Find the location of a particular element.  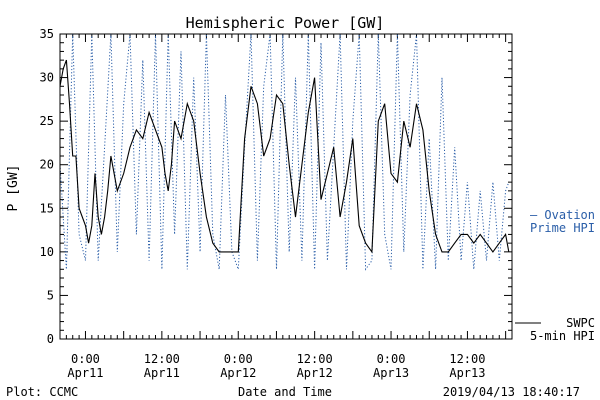

legend-ovation-line2: Prime HPI is located at coordinates (562, 228).